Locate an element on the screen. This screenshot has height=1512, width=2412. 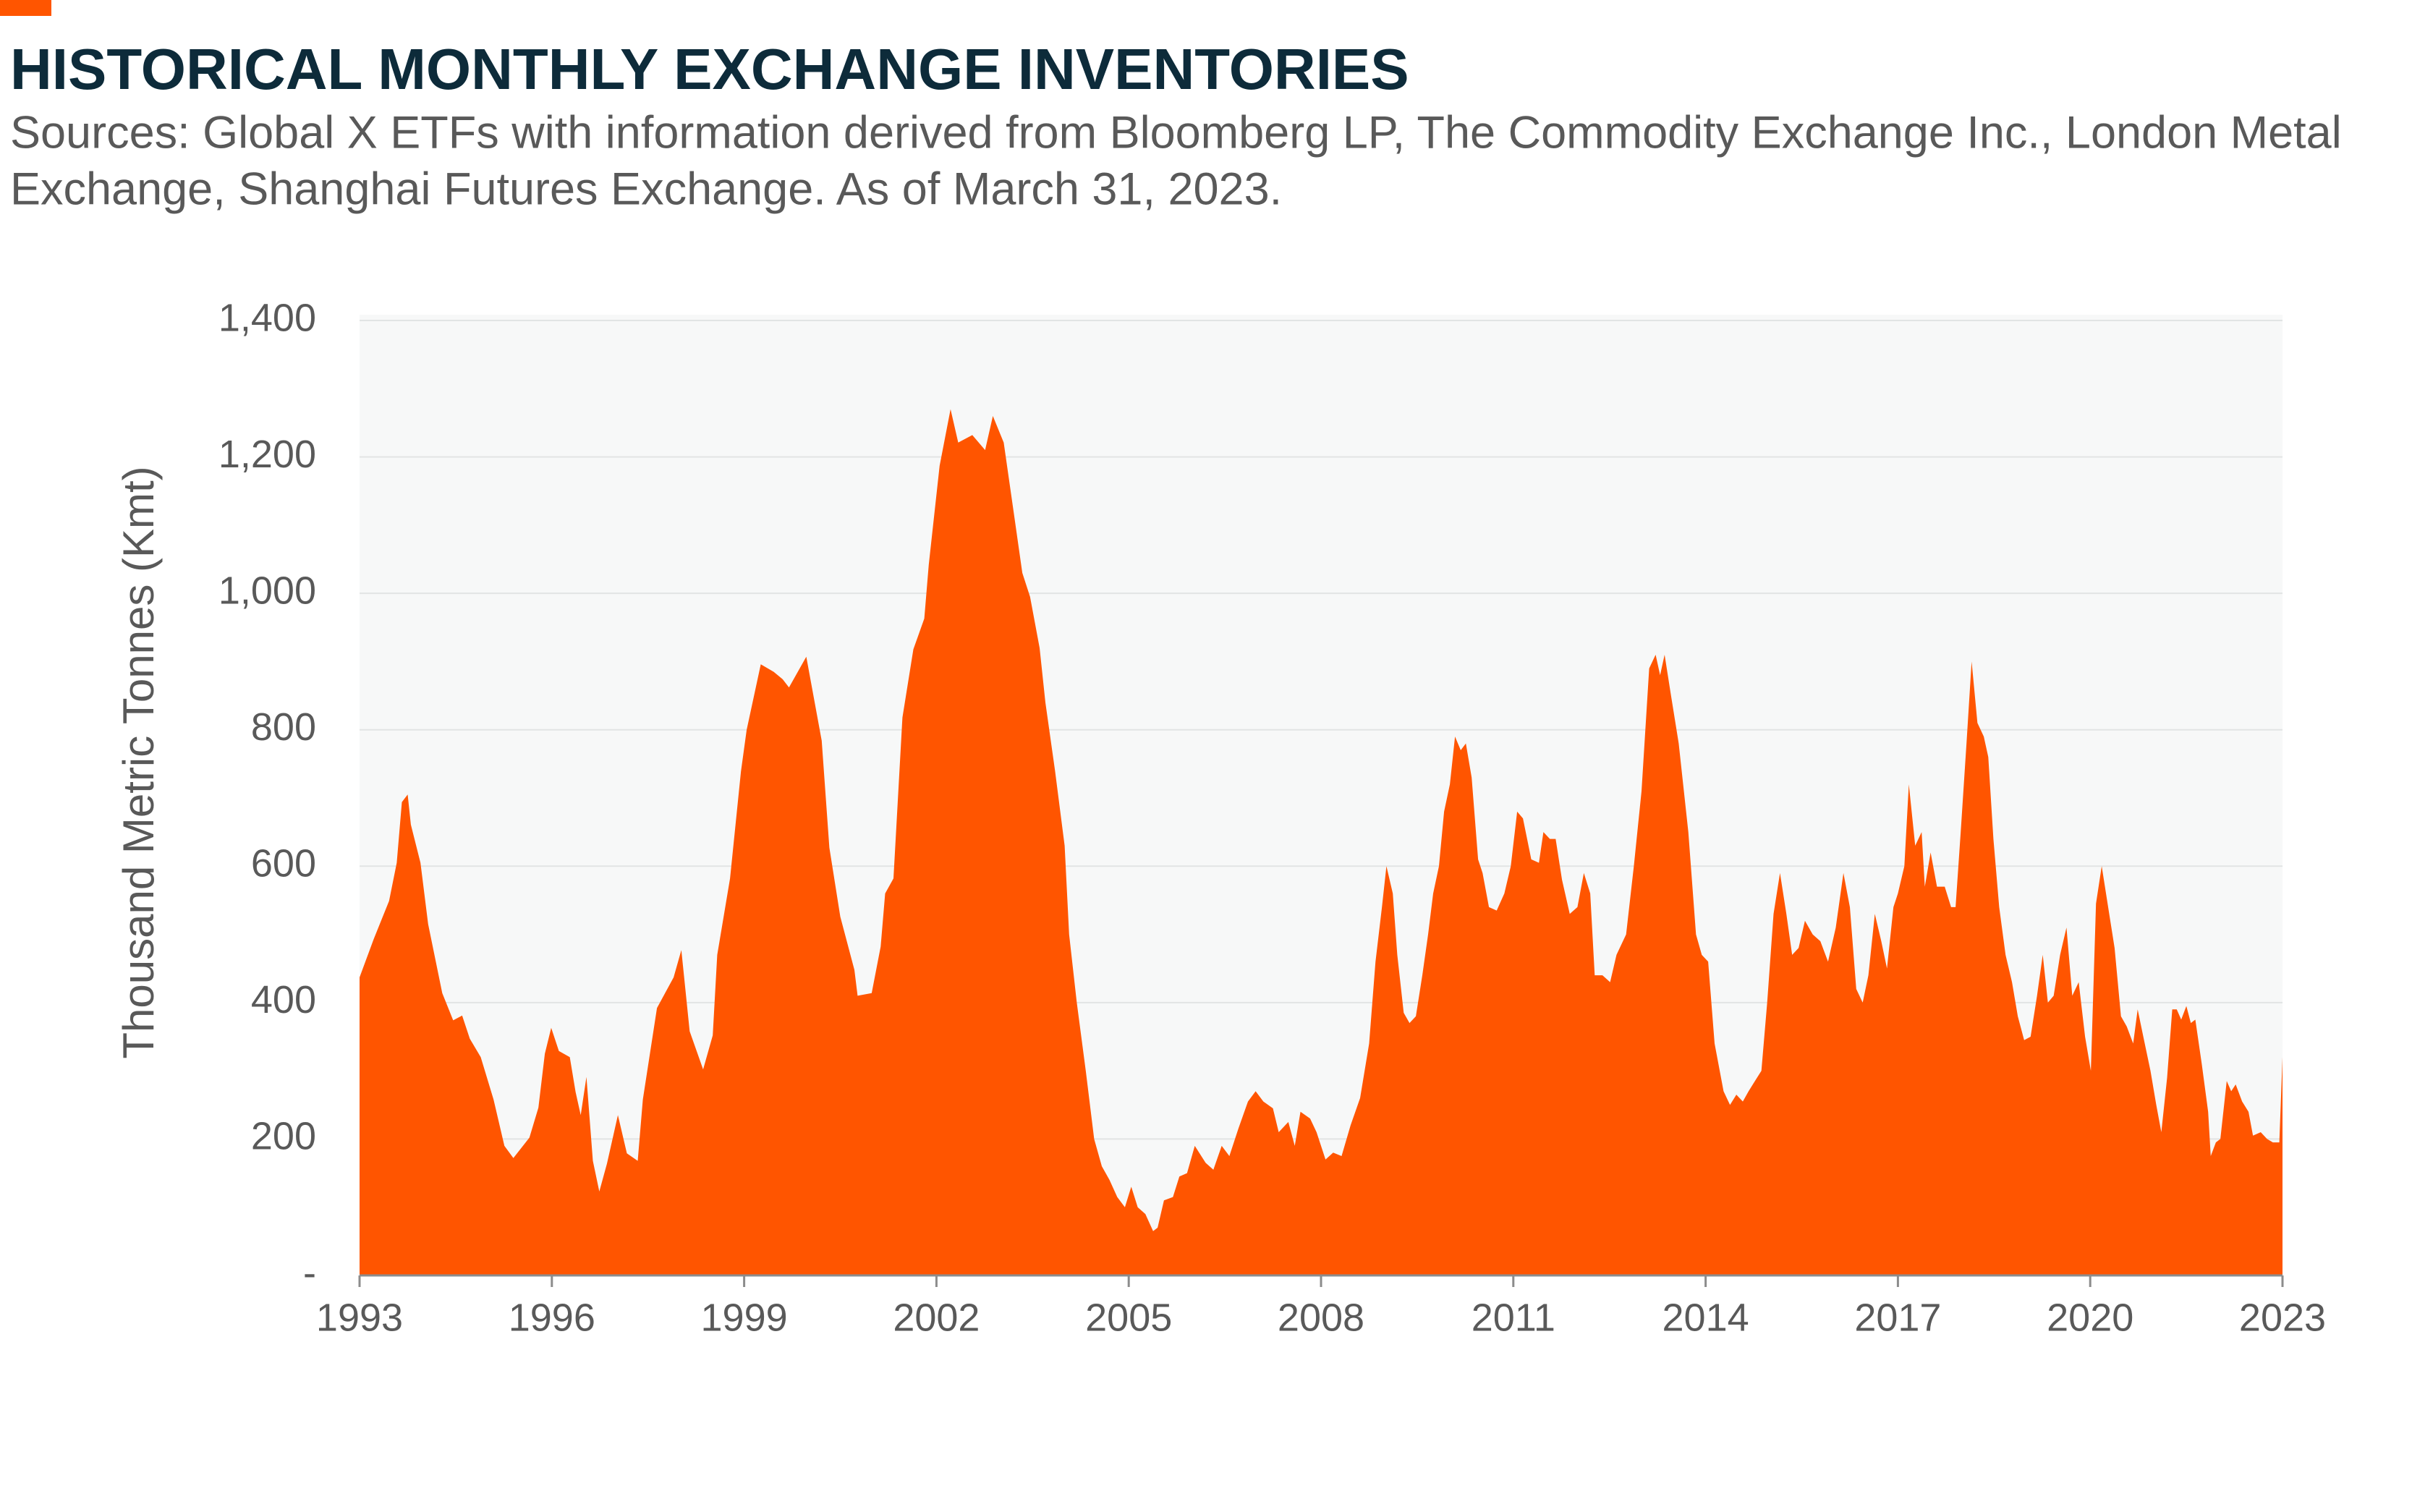
x-tick-label: 2017 is located at coordinates (1897, 1317).